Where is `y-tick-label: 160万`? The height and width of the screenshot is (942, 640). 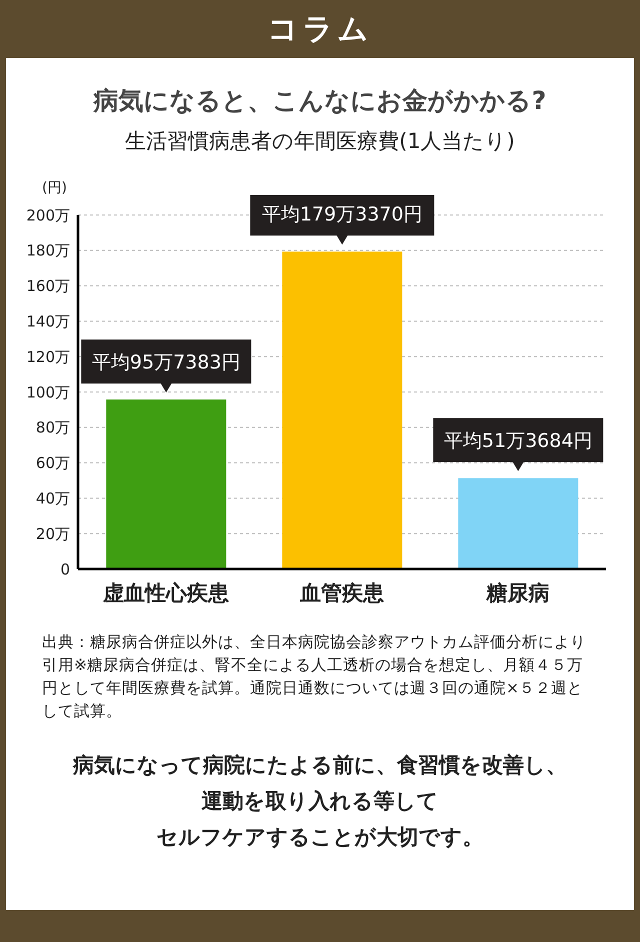
y-tick-label: 160万 is located at coordinates (48, 286).